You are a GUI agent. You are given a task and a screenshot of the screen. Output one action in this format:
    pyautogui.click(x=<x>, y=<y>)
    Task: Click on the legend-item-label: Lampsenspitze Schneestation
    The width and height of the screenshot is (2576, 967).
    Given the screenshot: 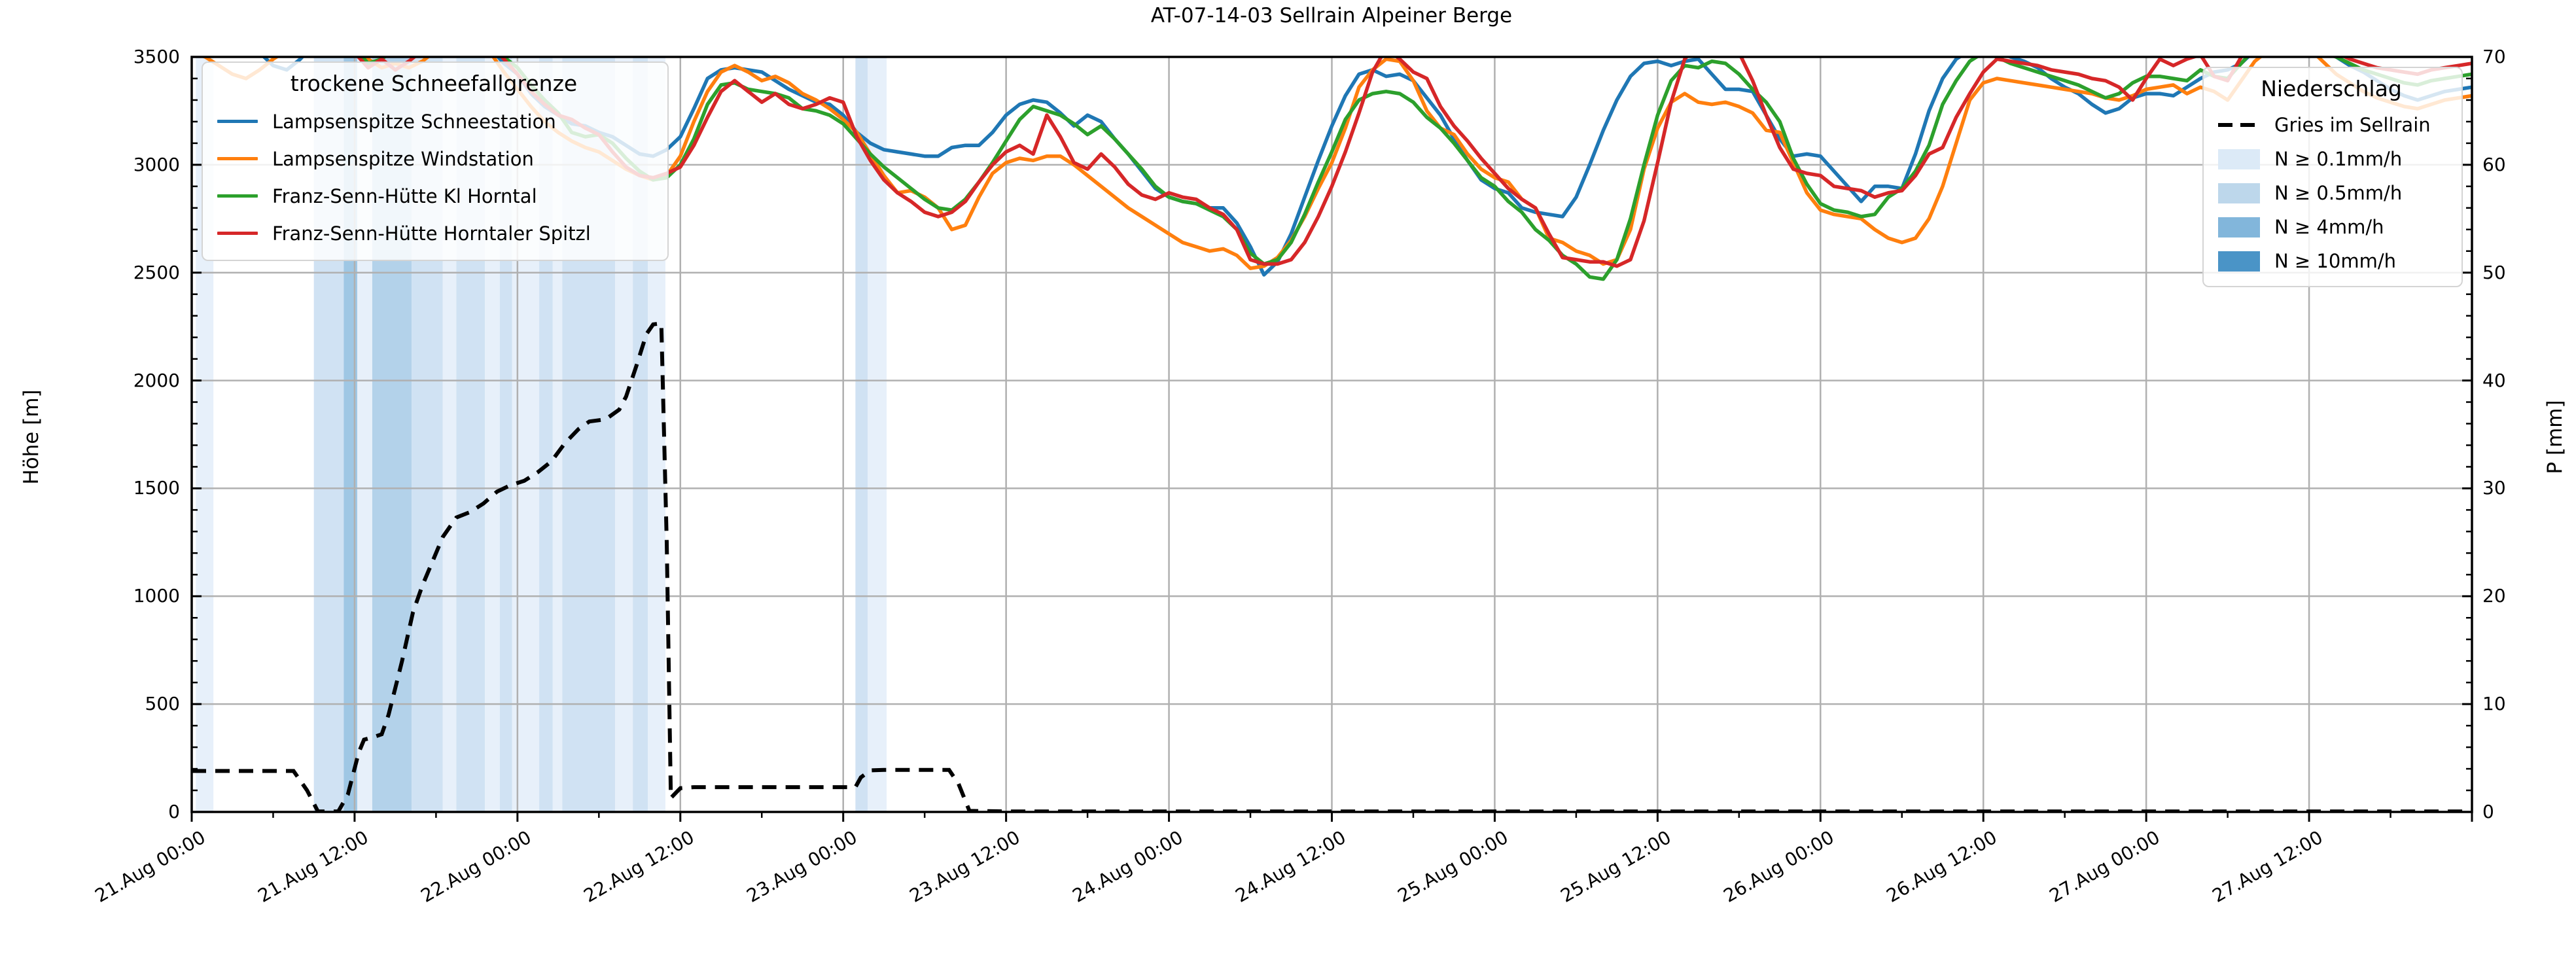 What is the action you would take?
    pyautogui.click(x=414, y=121)
    